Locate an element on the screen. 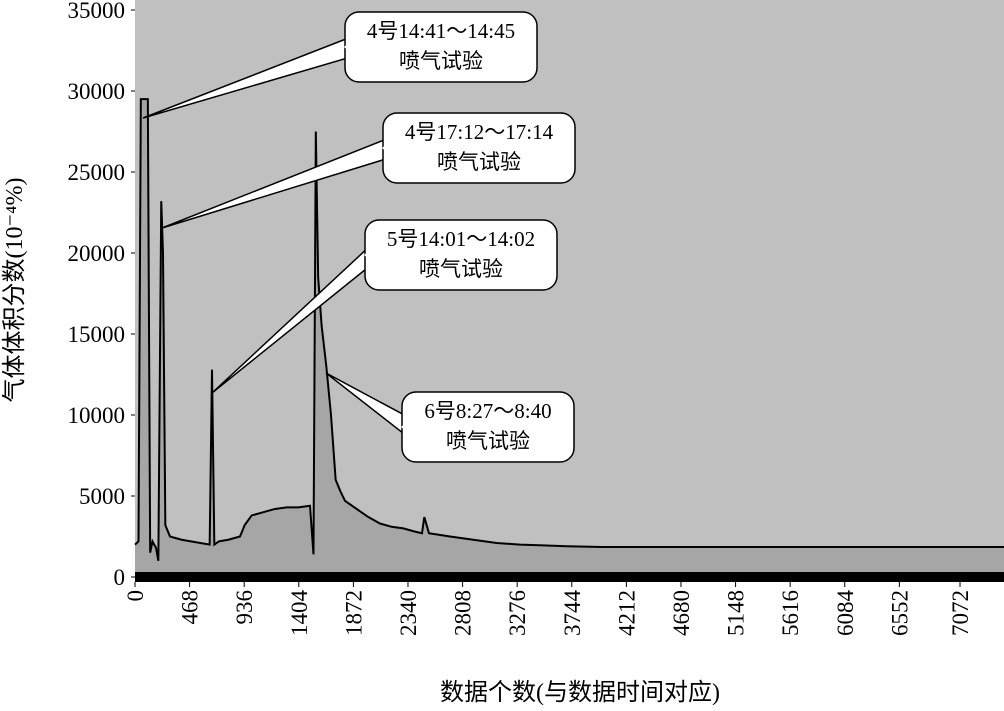  x-tick-label: 5616 is located at coordinates (790, 613).